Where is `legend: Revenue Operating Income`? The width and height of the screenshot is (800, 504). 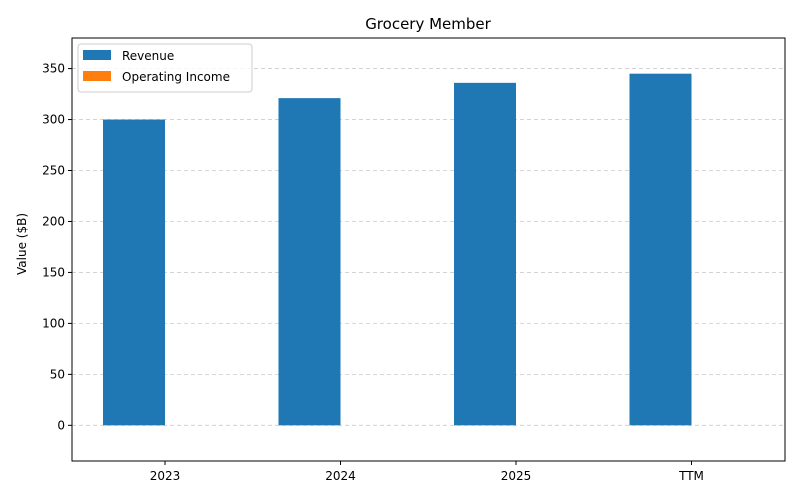 legend: Revenue Operating Income is located at coordinates (165, 68).